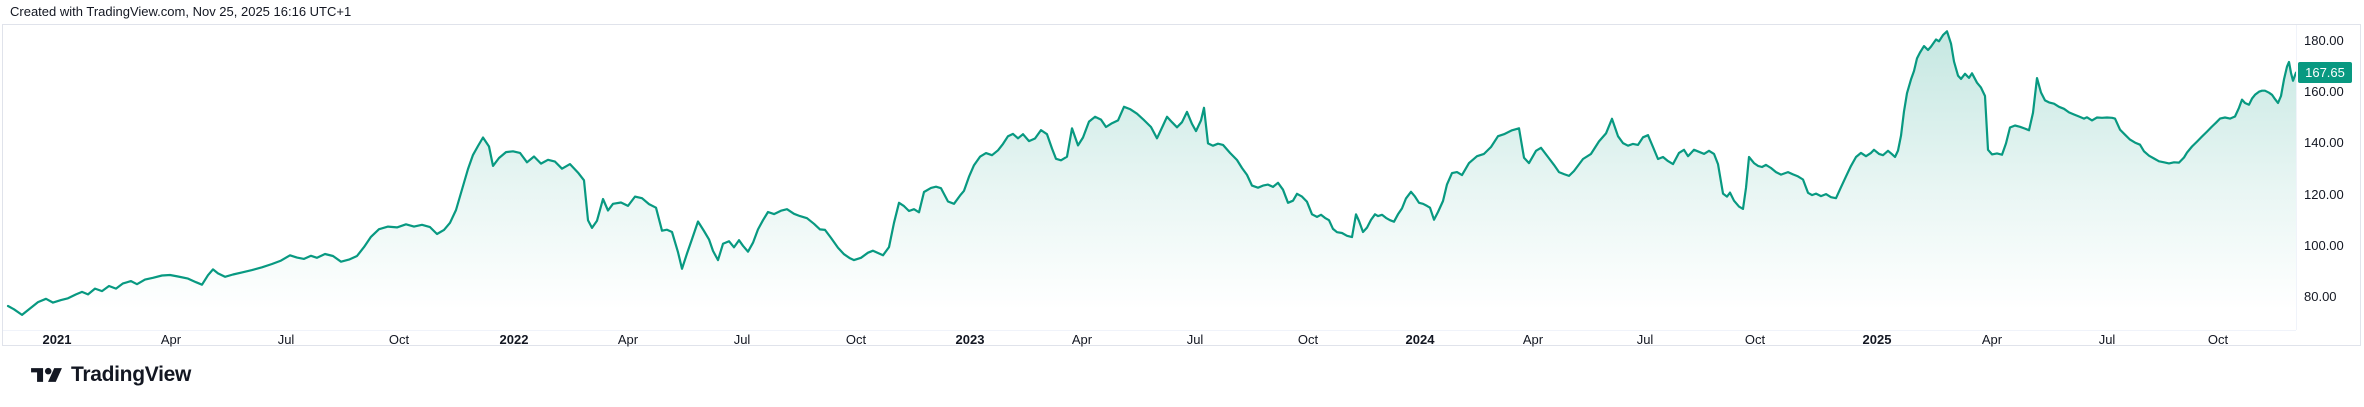  Describe the element at coordinates (46, 374) in the screenshot. I see `tradingview-logo-icon` at that location.